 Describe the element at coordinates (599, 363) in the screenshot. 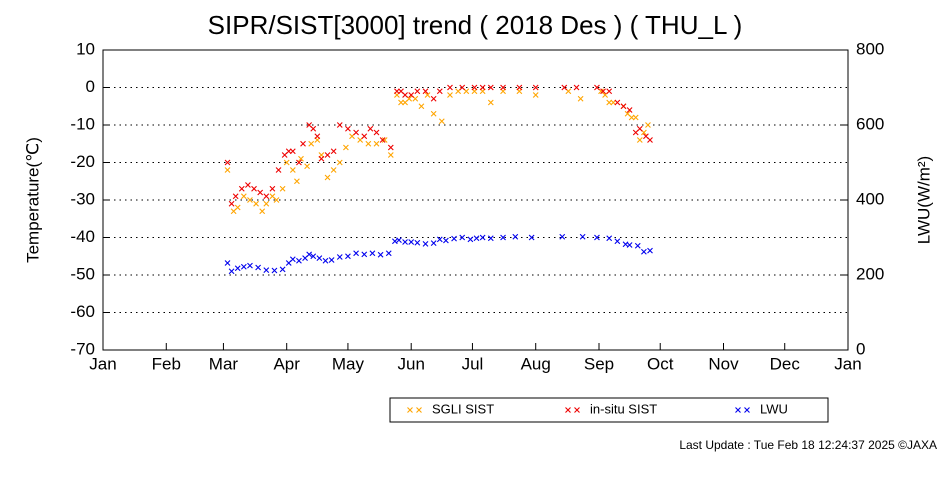

I see `x-tick-label: Sep` at that location.